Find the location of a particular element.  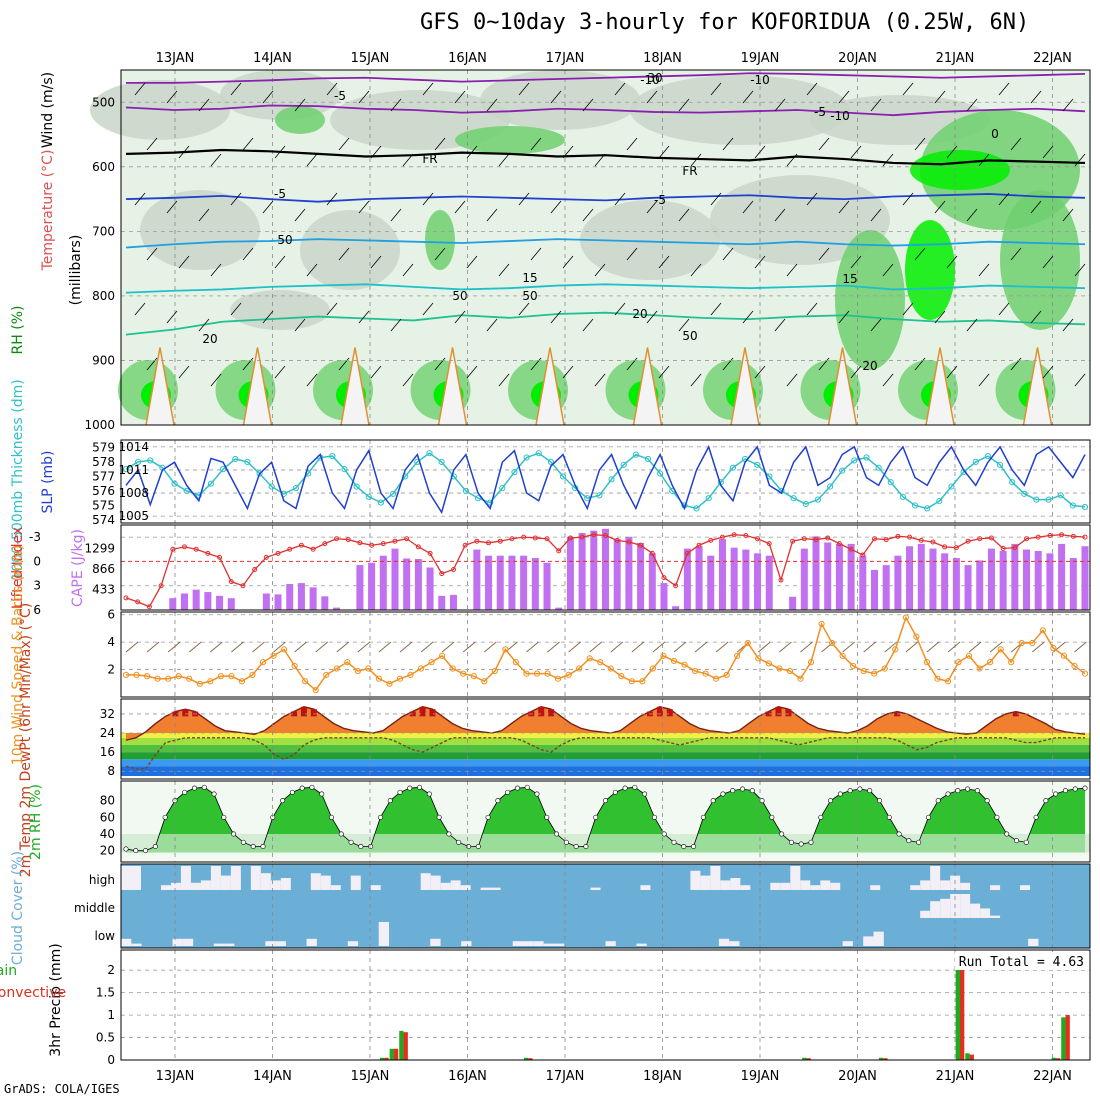

cape_li-frame is located at coordinates (605, 567).